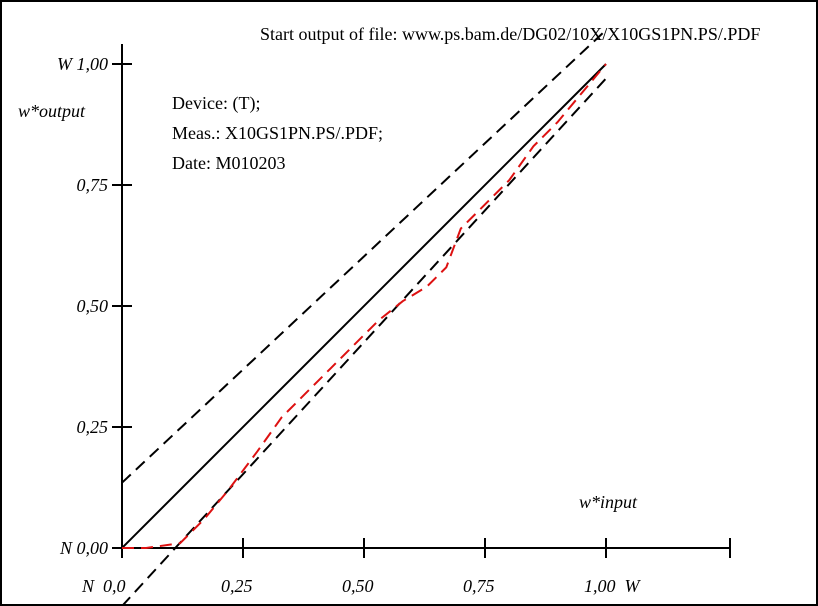 This screenshot has width=818, height=606. Describe the element at coordinates (228, 163) in the screenshot. I see `date-label: Date: M010203` at that location.